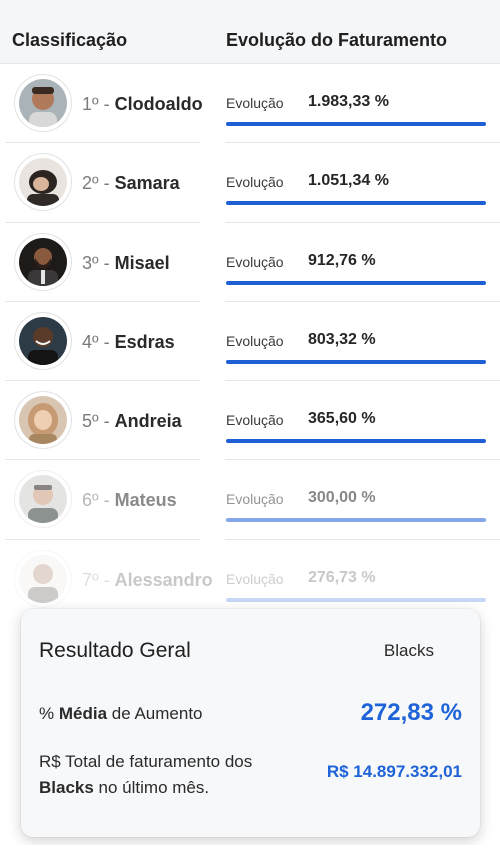 This screenshot has height=860, width=500. Describe the element at coordinates (394, 771) in the screenshot. I see `total-revenue-value: R$ 14.897.332,01` at that location.